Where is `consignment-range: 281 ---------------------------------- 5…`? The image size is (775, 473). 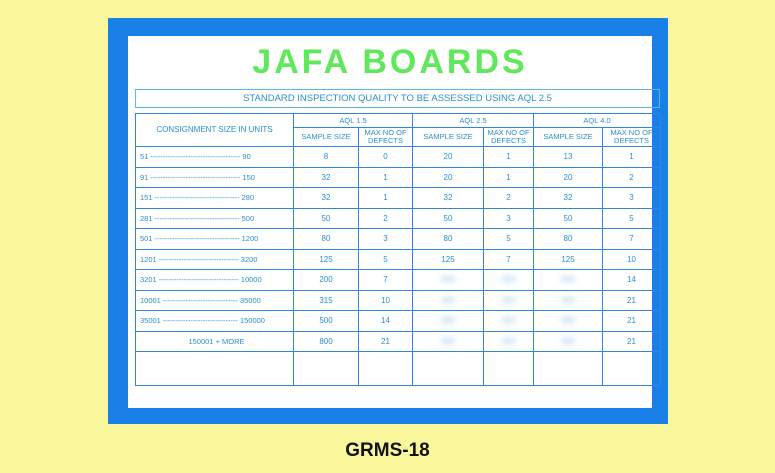 consignment-range: 281 ---------------------------------- 5… is located at coordinates (214, 218).